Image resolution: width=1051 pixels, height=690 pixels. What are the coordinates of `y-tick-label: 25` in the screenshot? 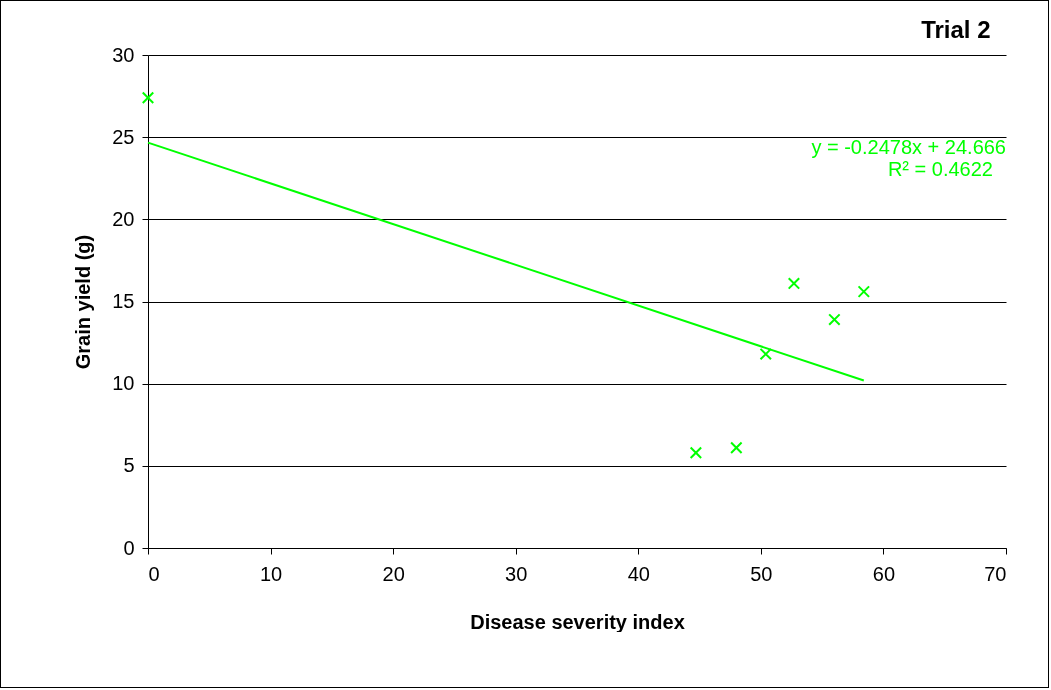 It's located at (123, 136).